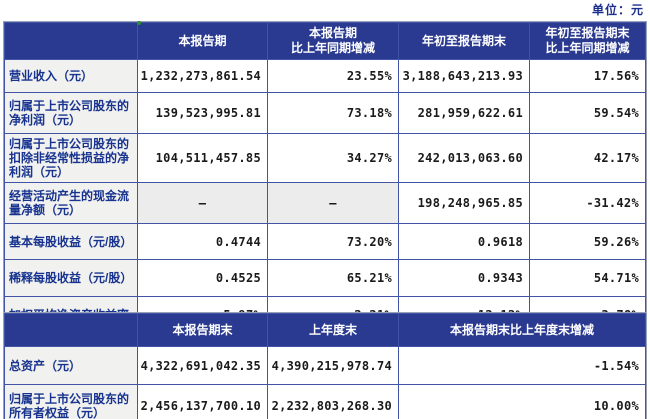 This screenshot has height=419, width=650. I want to click on row-label: 经营活动产生的现金流量净额（元）, so click(71, 203).